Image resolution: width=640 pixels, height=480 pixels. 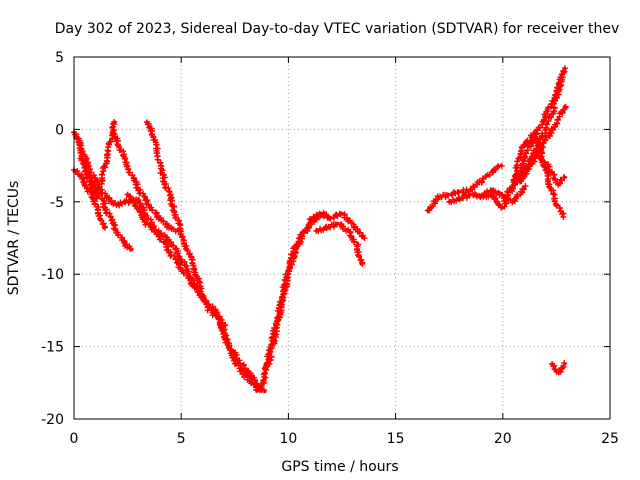 I want to click on x-tick-label: 10, so click(x=288, y=439).